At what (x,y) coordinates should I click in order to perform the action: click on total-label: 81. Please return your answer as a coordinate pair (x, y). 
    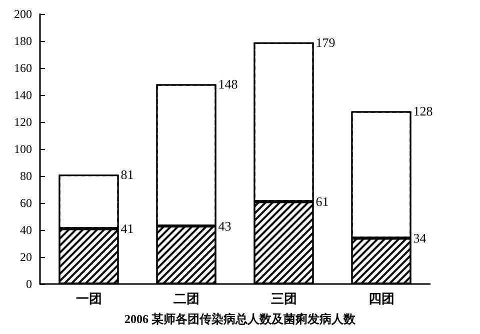
    Looking at the image, I should click on (127, 174).